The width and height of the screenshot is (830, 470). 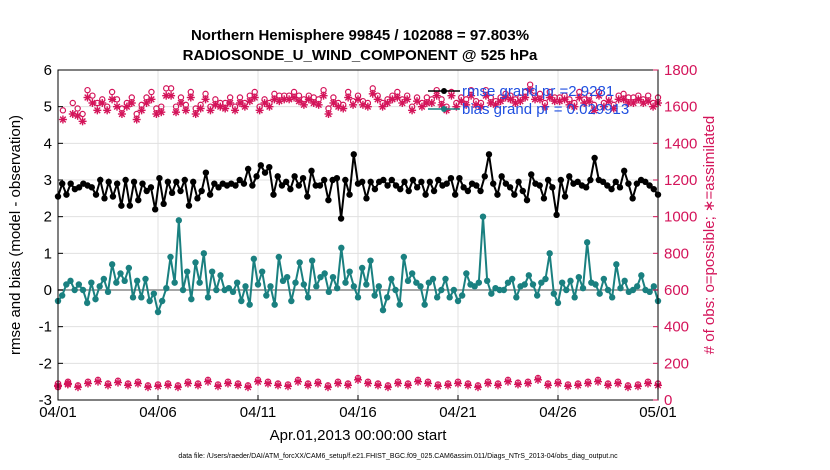 I want to click on y-right-tick-label: 0, so click(x=668, y=400).